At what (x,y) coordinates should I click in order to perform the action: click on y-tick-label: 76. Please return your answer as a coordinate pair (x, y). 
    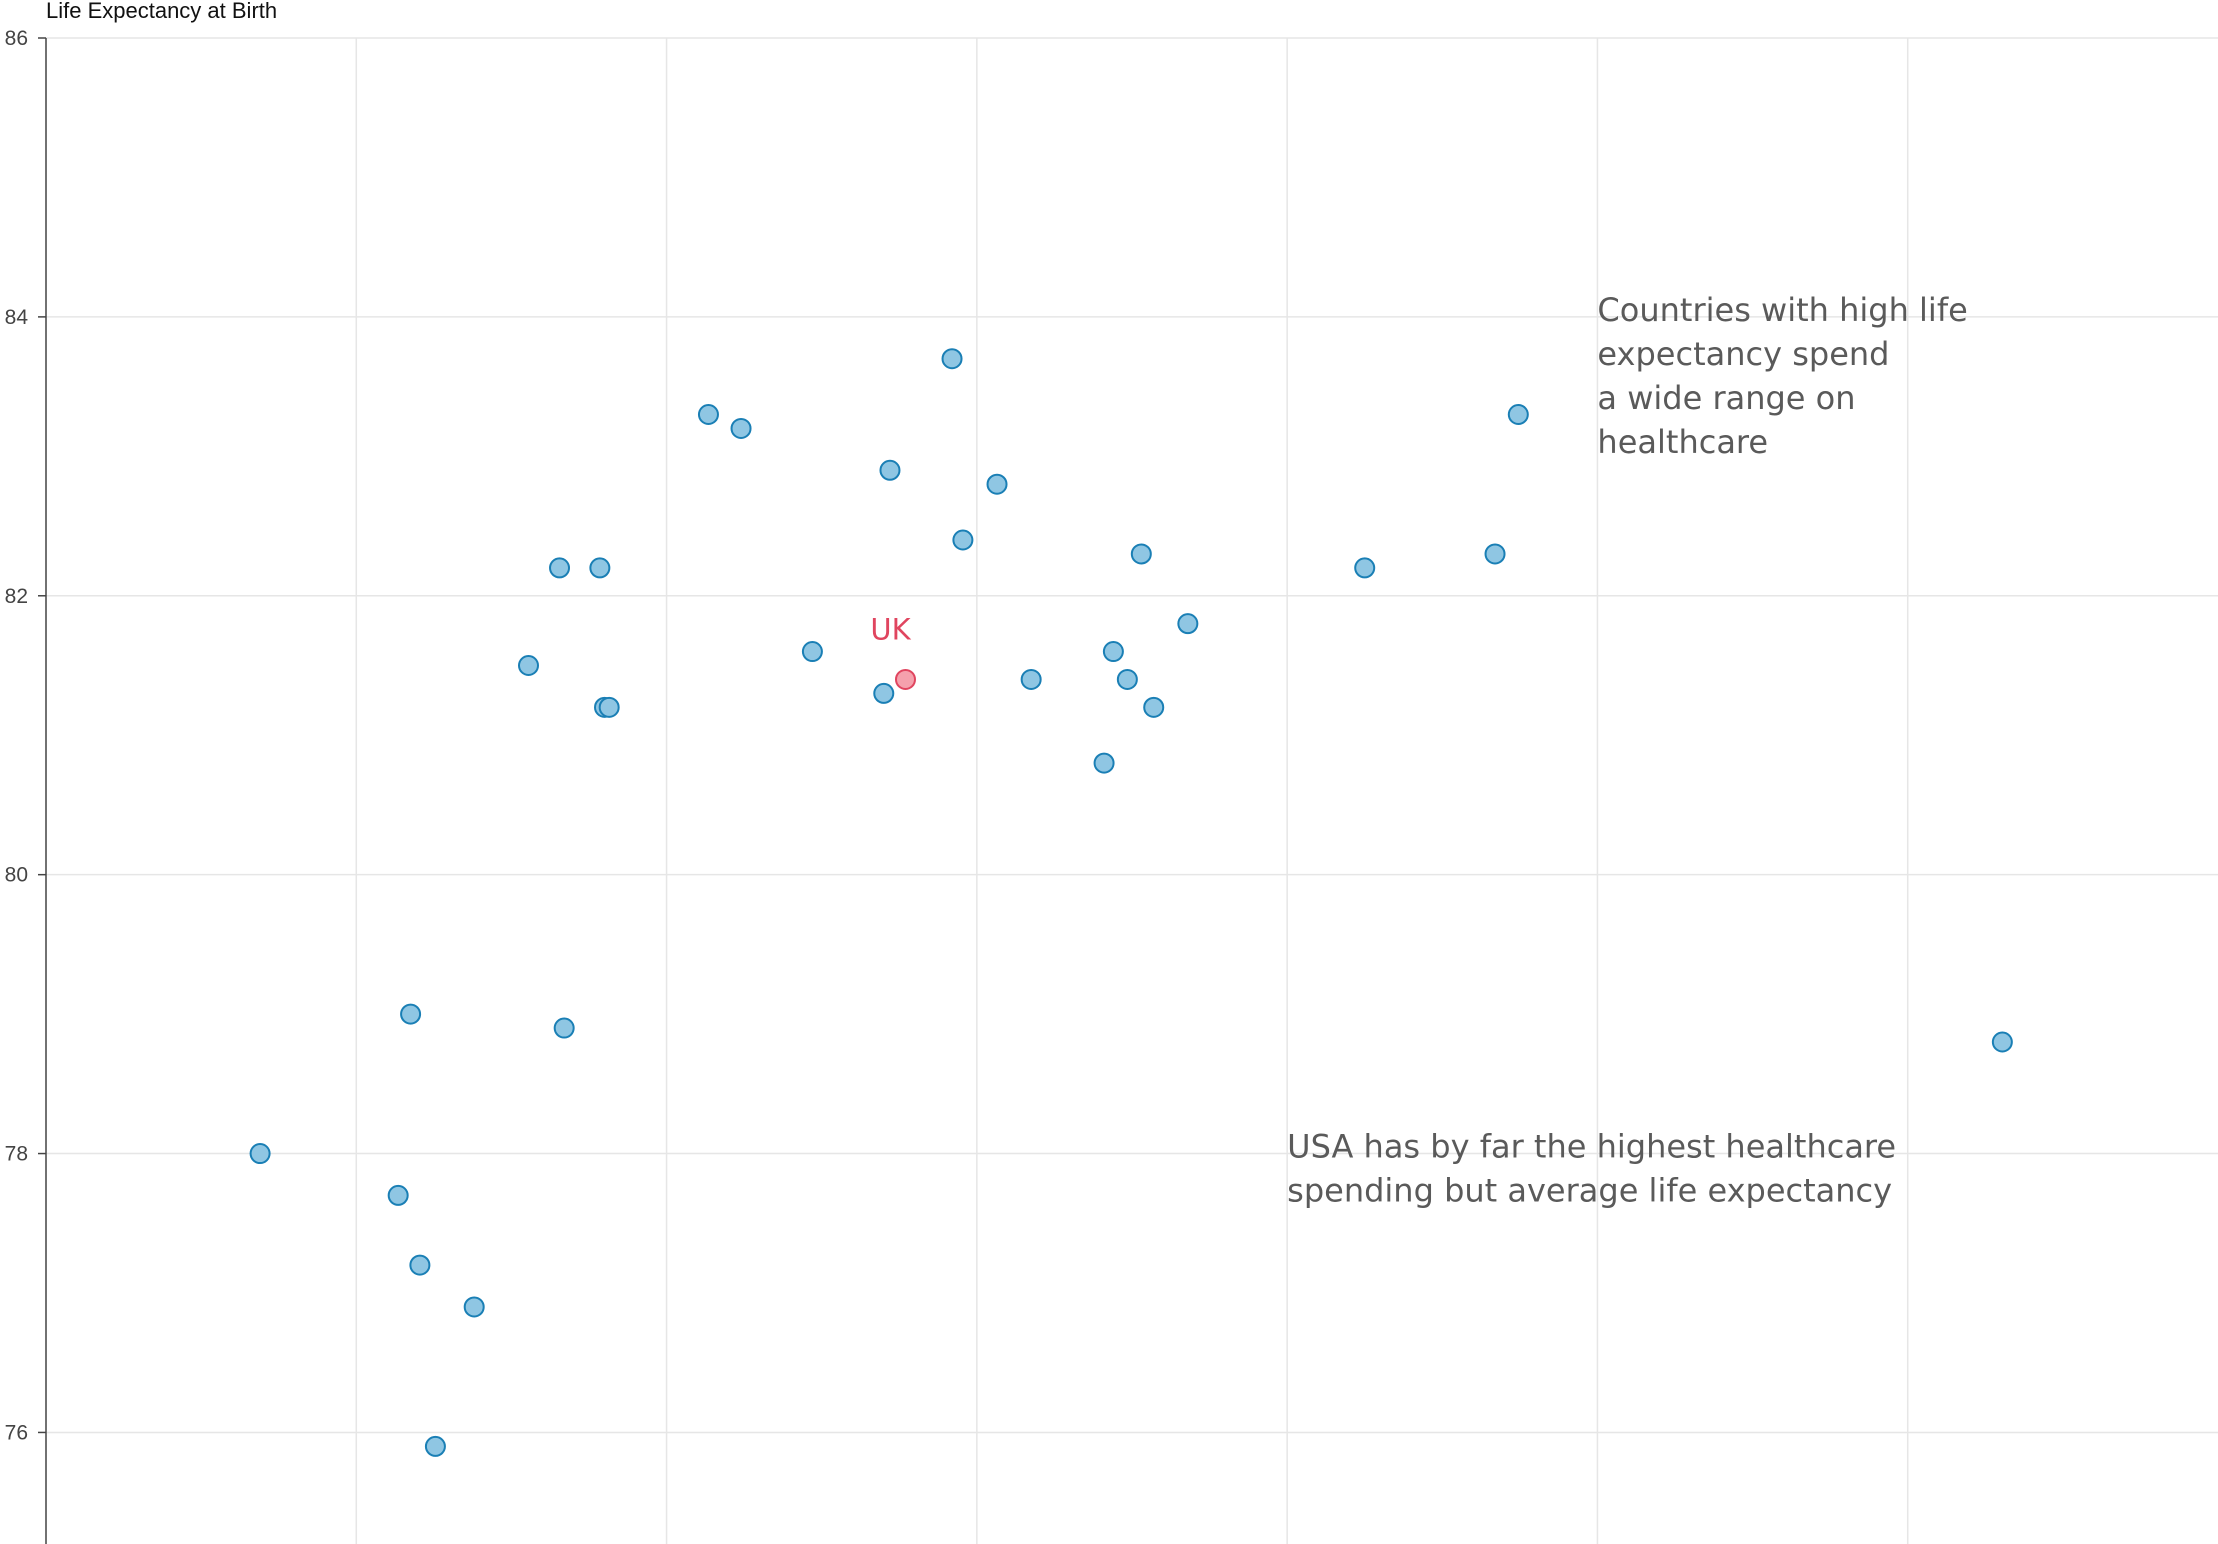
    Looking at the image, I should click on (16, 1432).